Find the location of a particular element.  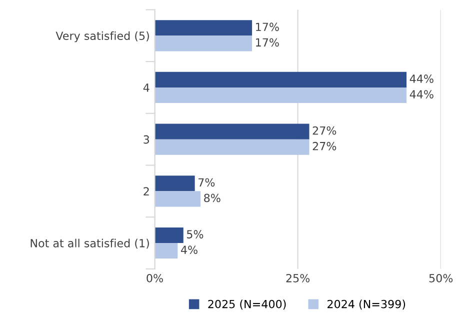

x-tick-label: 50% is located at coordinates (441, 278).